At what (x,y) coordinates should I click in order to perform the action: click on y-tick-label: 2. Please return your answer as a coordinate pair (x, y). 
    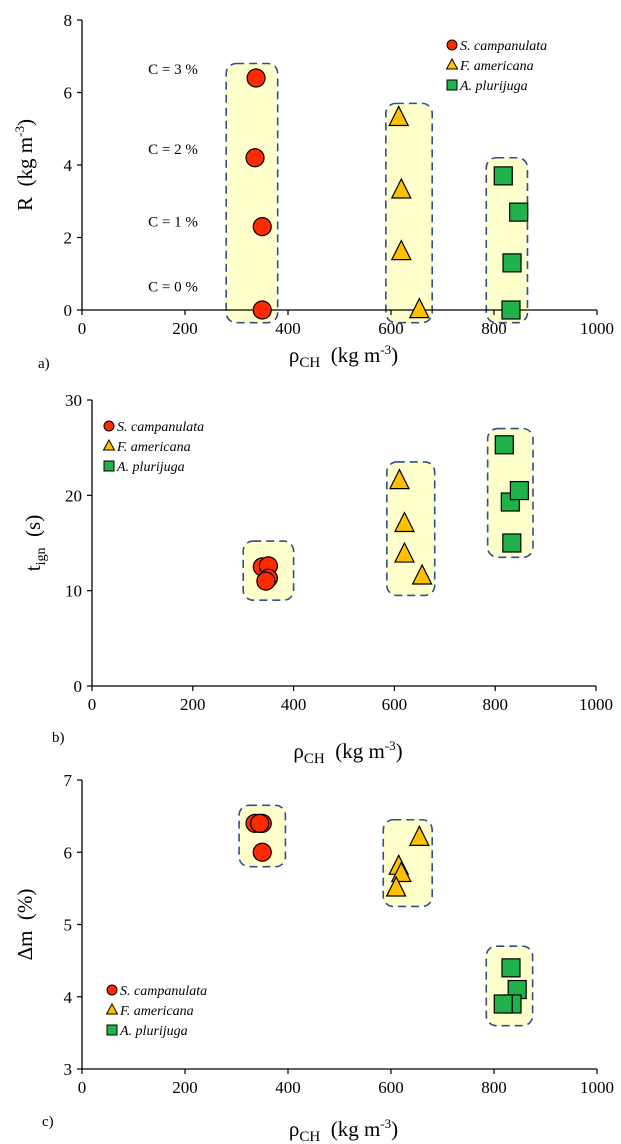
    Looking at the image, I should click on (68, 238).